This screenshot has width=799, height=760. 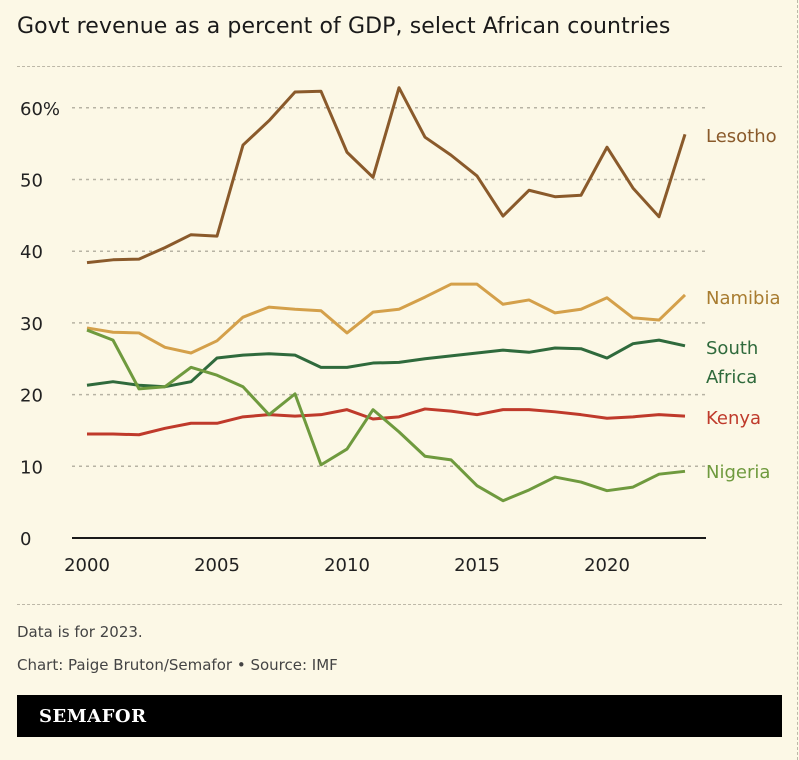 I want to click on series-label: Kenya, so click(x=733, y=418).